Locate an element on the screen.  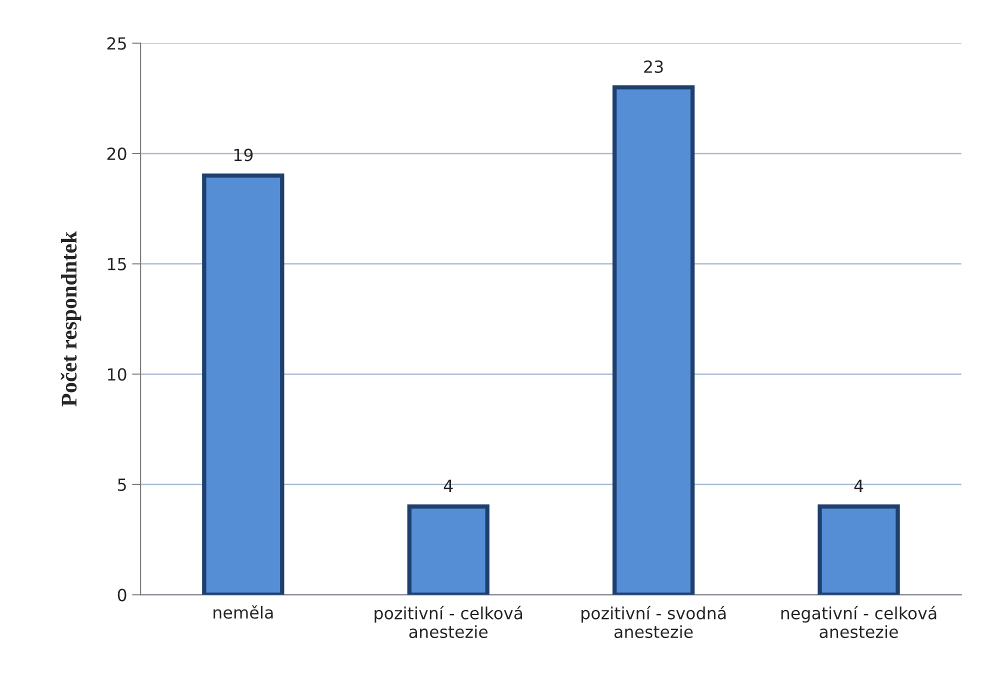
x-tick-label: pozitivní - celková anestezie is located at coordinates (448, 622).